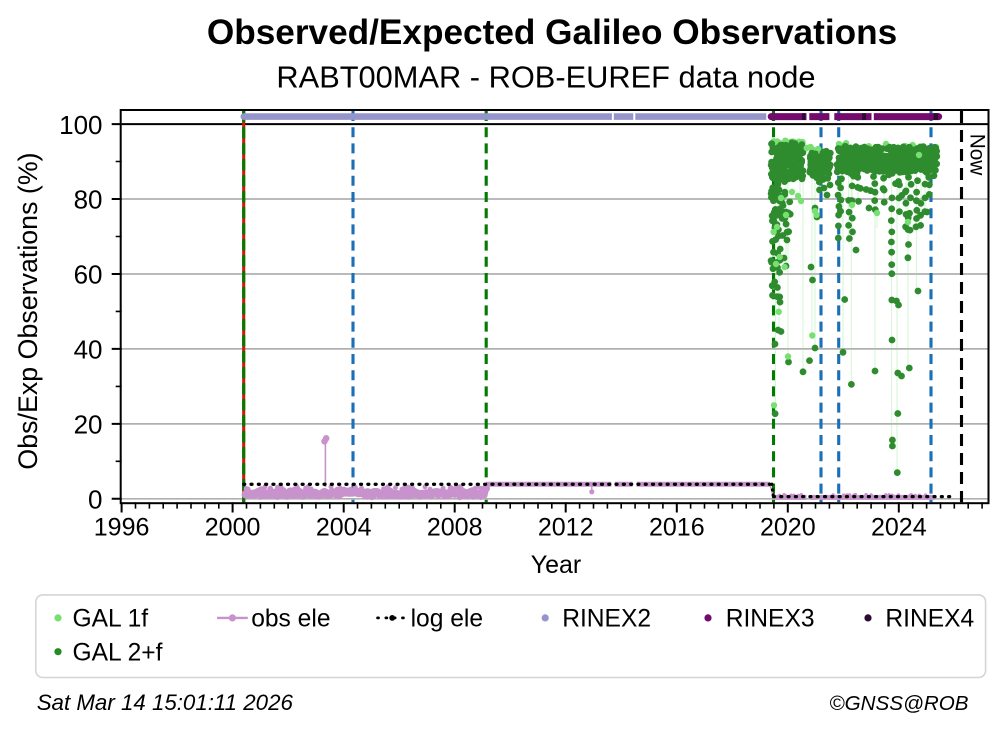 This screenshot has height=734, width=1008. What do you see at coordinates (977, 155) in the screenshot?
I see `svg-text: Now` at bounding box center [977, 155].